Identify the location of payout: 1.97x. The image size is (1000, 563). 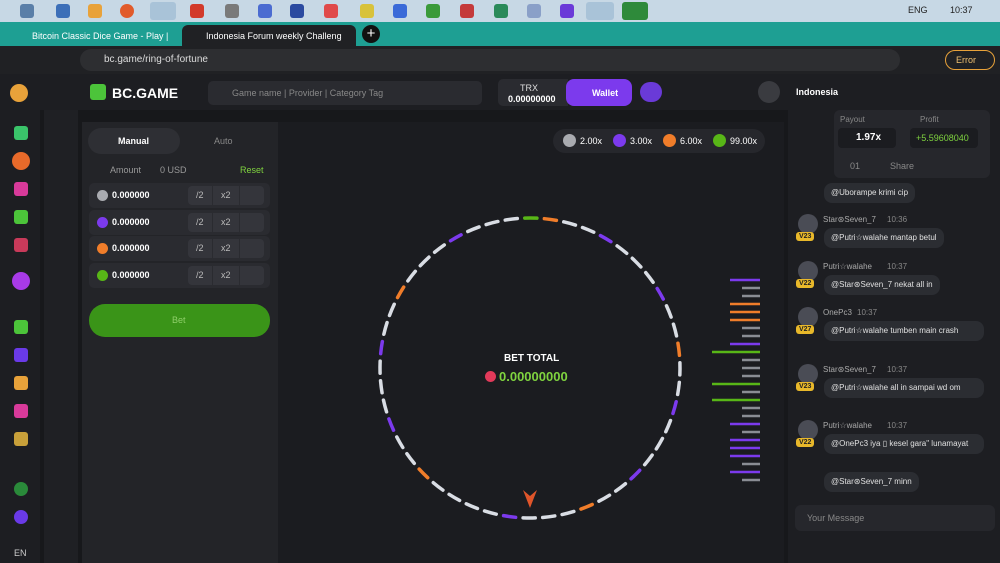
(869, 137).